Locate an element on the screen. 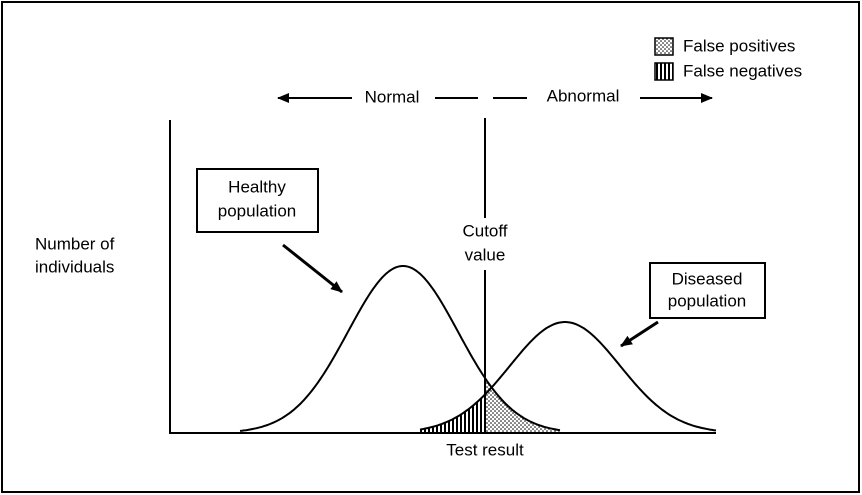 This screenshot has height=495, width=862. label-bg is located at coordinates (485, 244).